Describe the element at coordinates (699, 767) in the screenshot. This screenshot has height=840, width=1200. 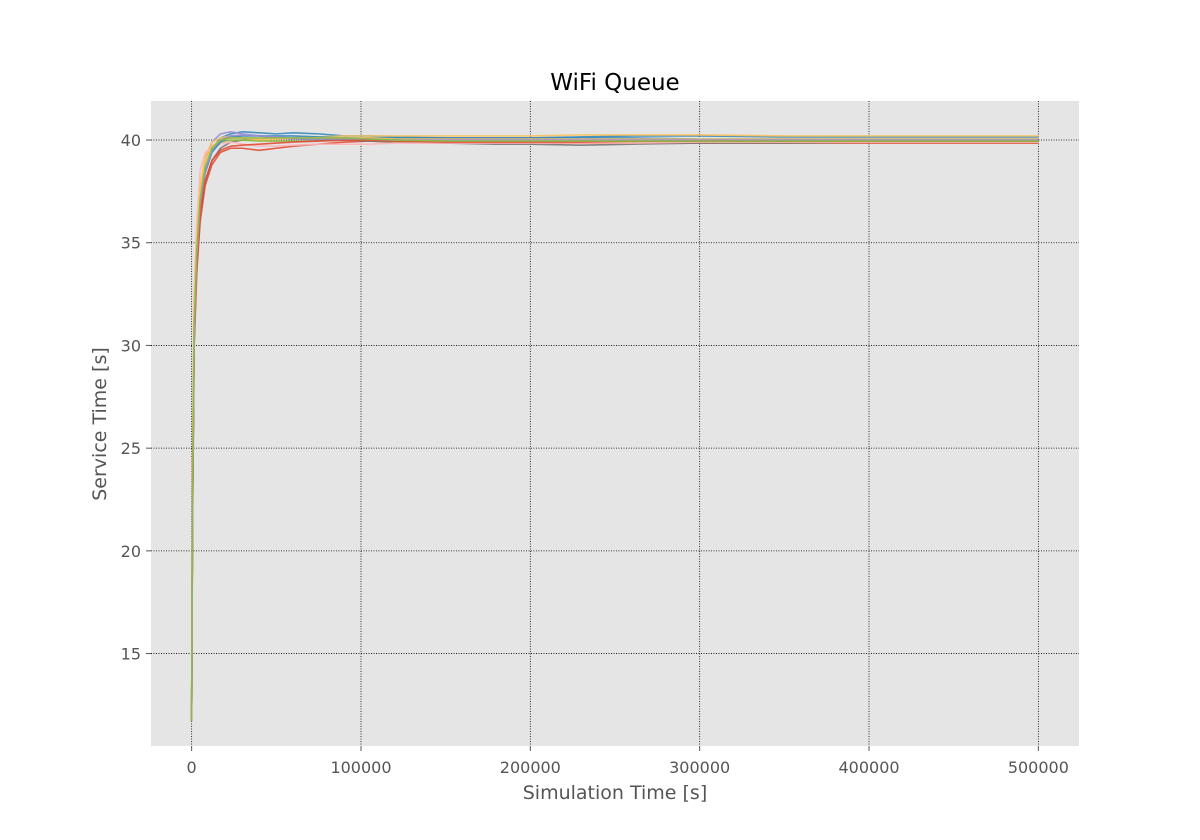
I see `x-tick-label: 300000` at that location.